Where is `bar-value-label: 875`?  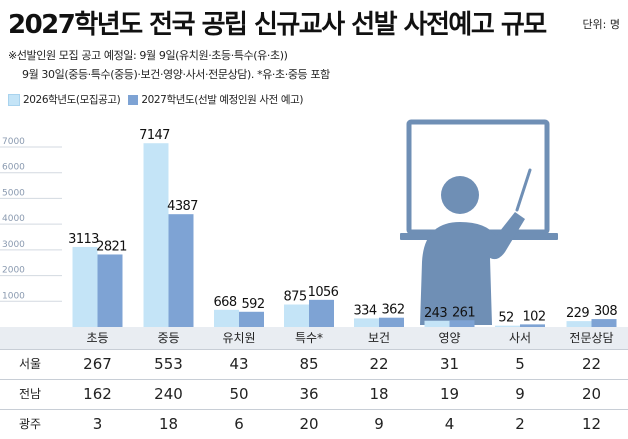
bar-value-label: 875 is located at coordinates (294, 297).